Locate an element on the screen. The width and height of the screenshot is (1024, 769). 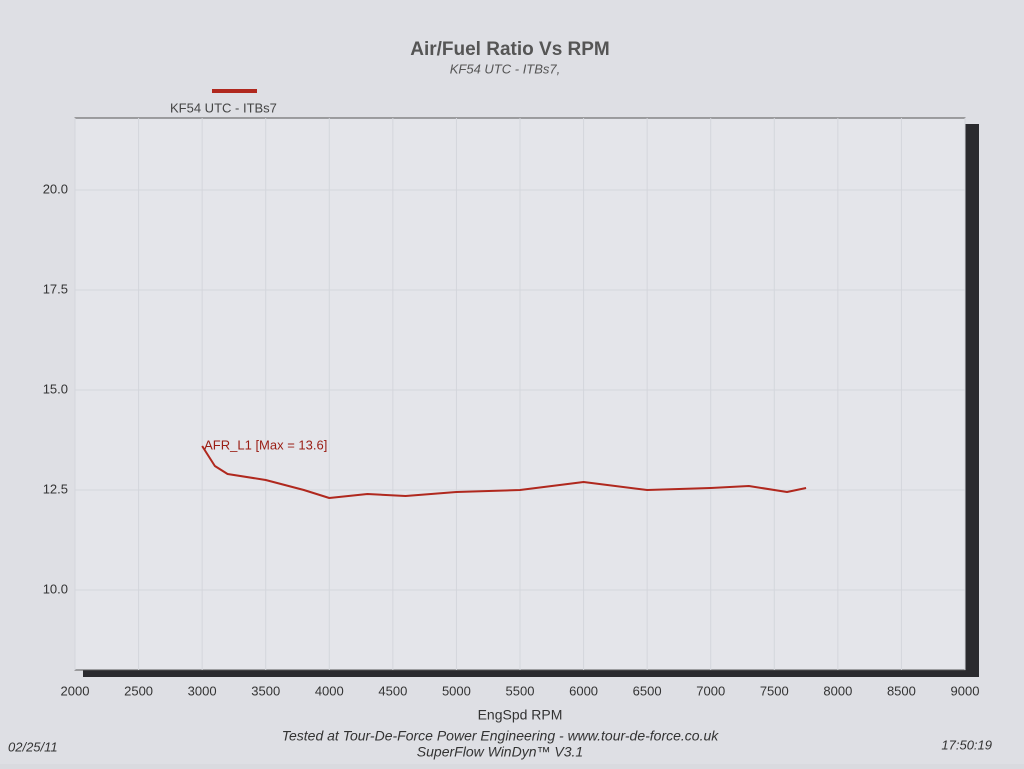
y-tick-label: 10.0 is located at coordinates (55, 588).